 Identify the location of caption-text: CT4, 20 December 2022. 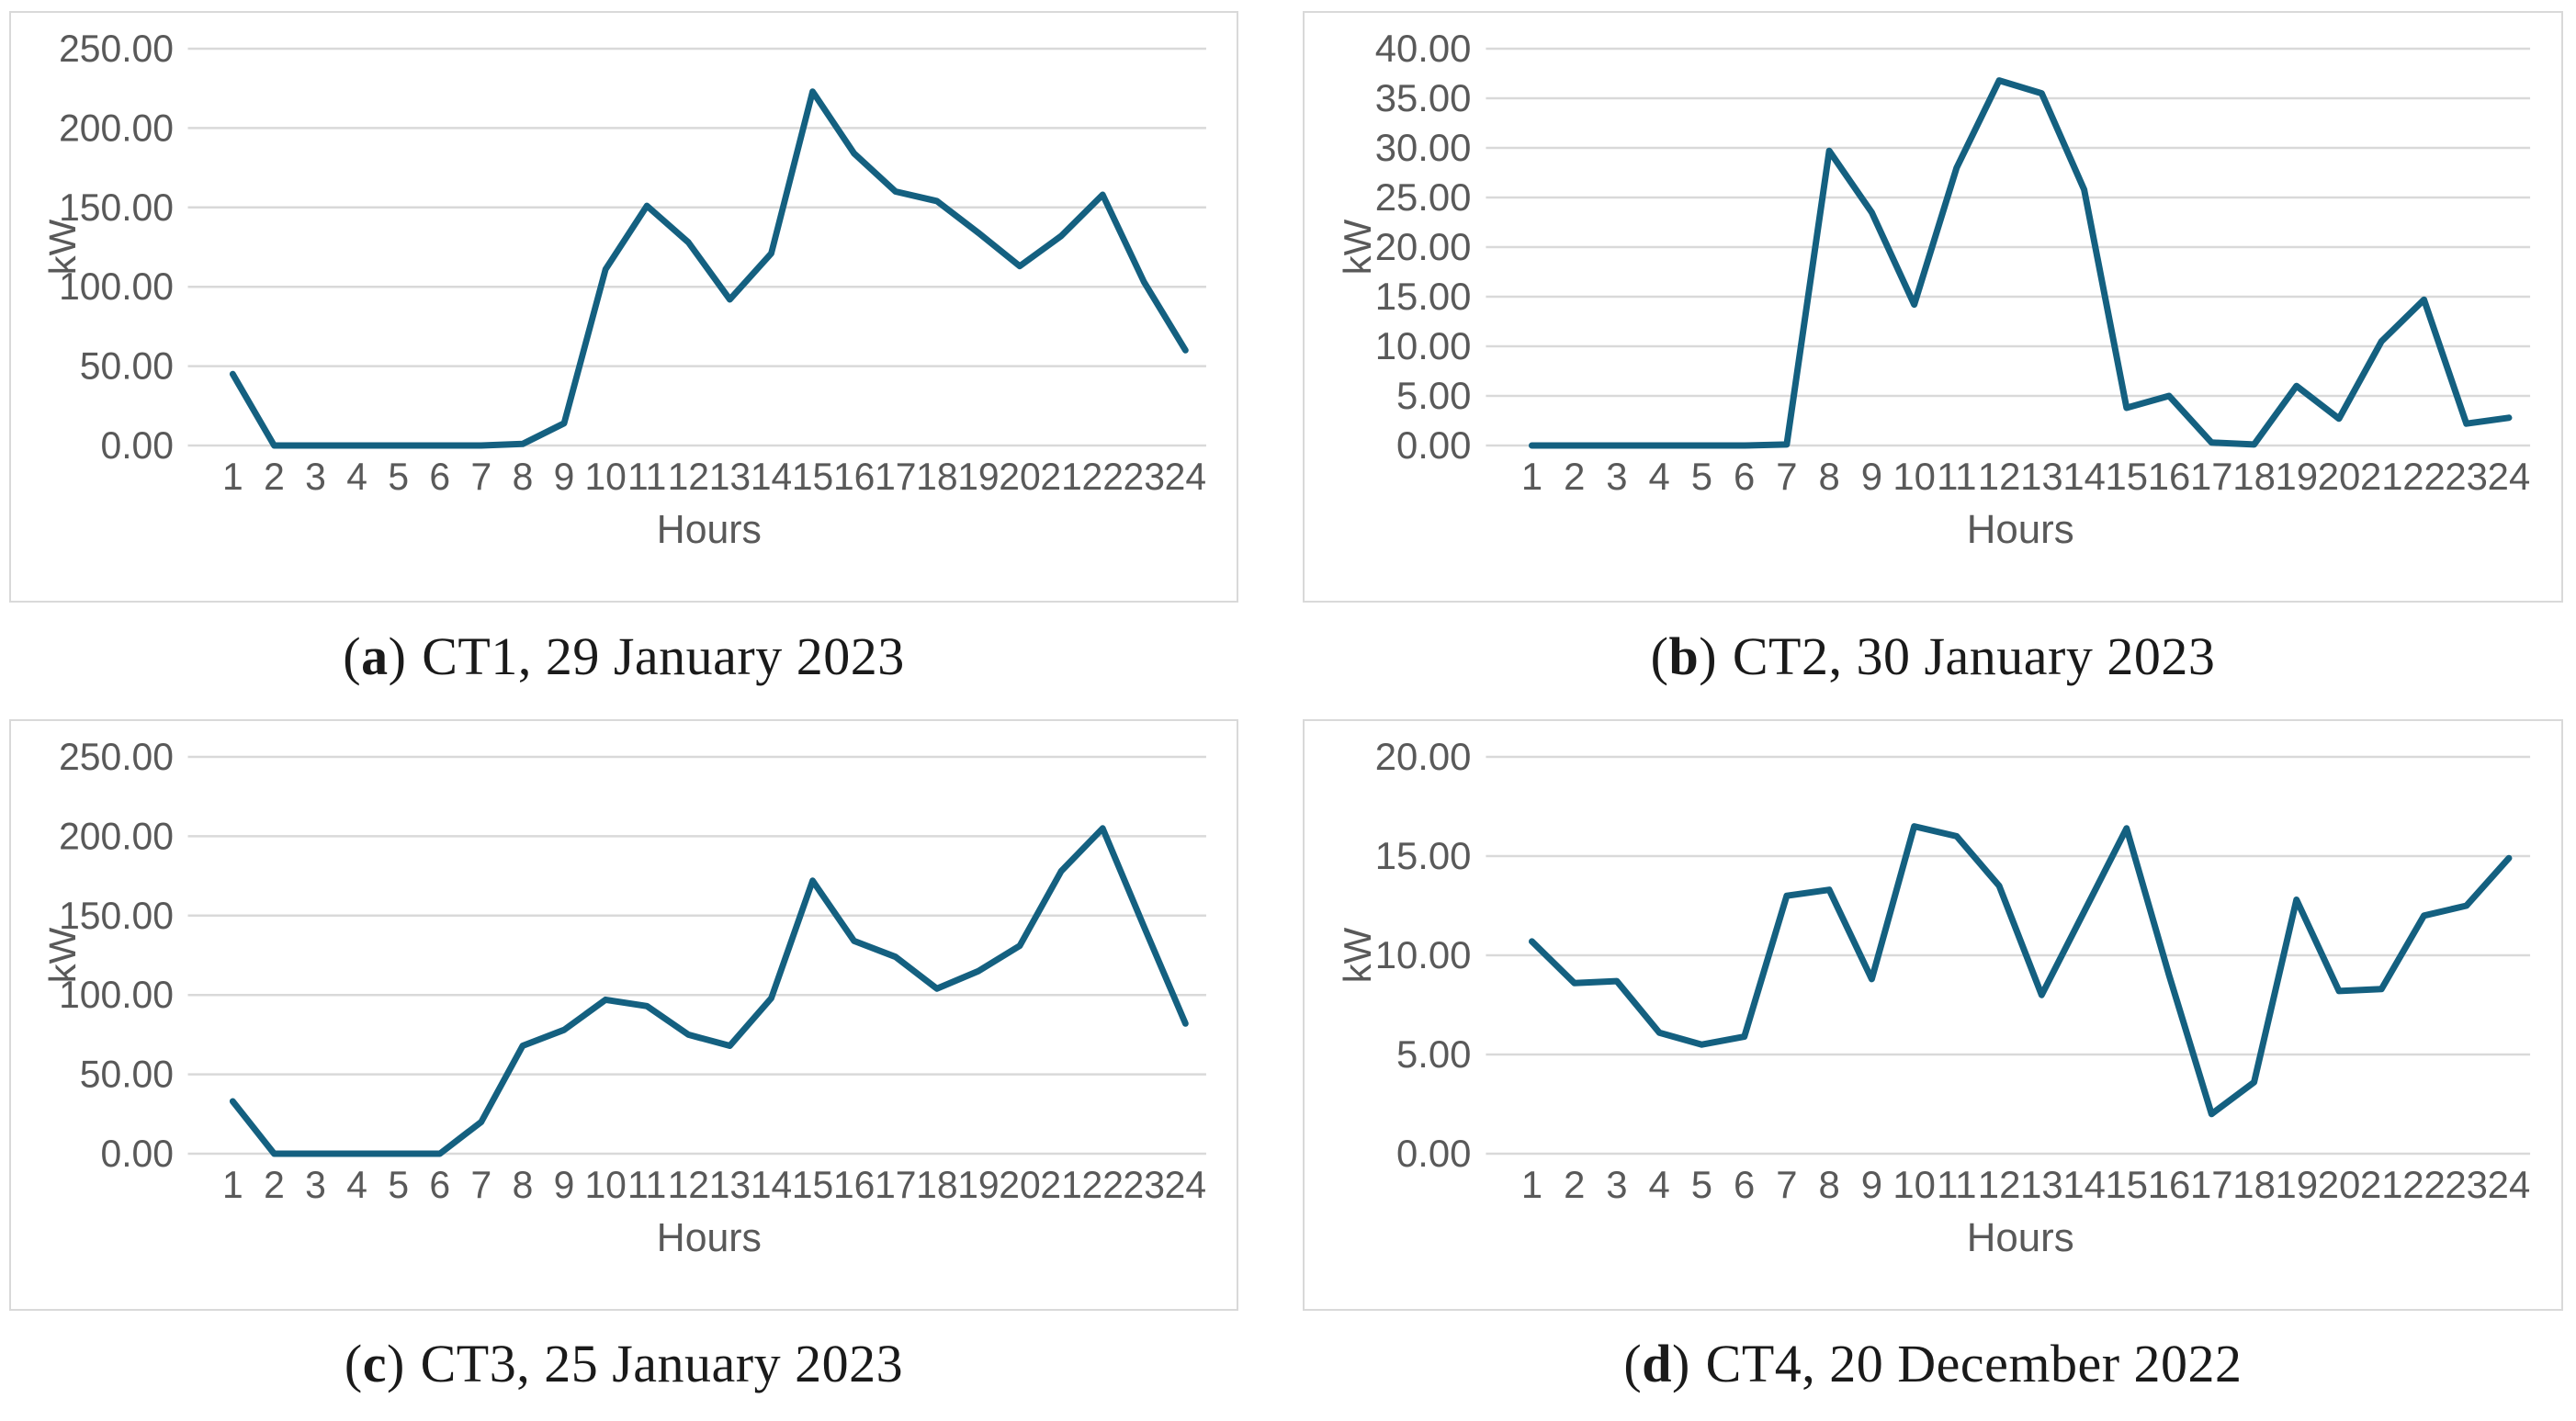
(1974, 1363).